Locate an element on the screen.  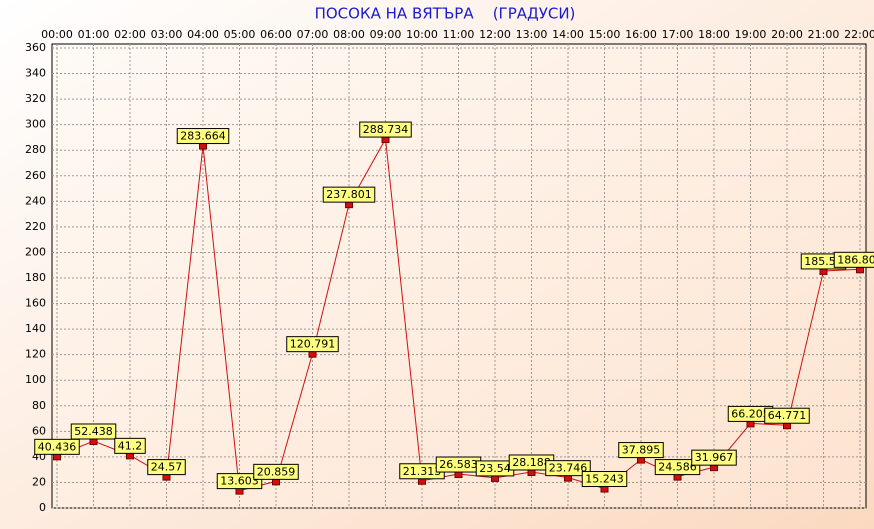
y-tick-label: 320 is located at coordinates (35, 98).